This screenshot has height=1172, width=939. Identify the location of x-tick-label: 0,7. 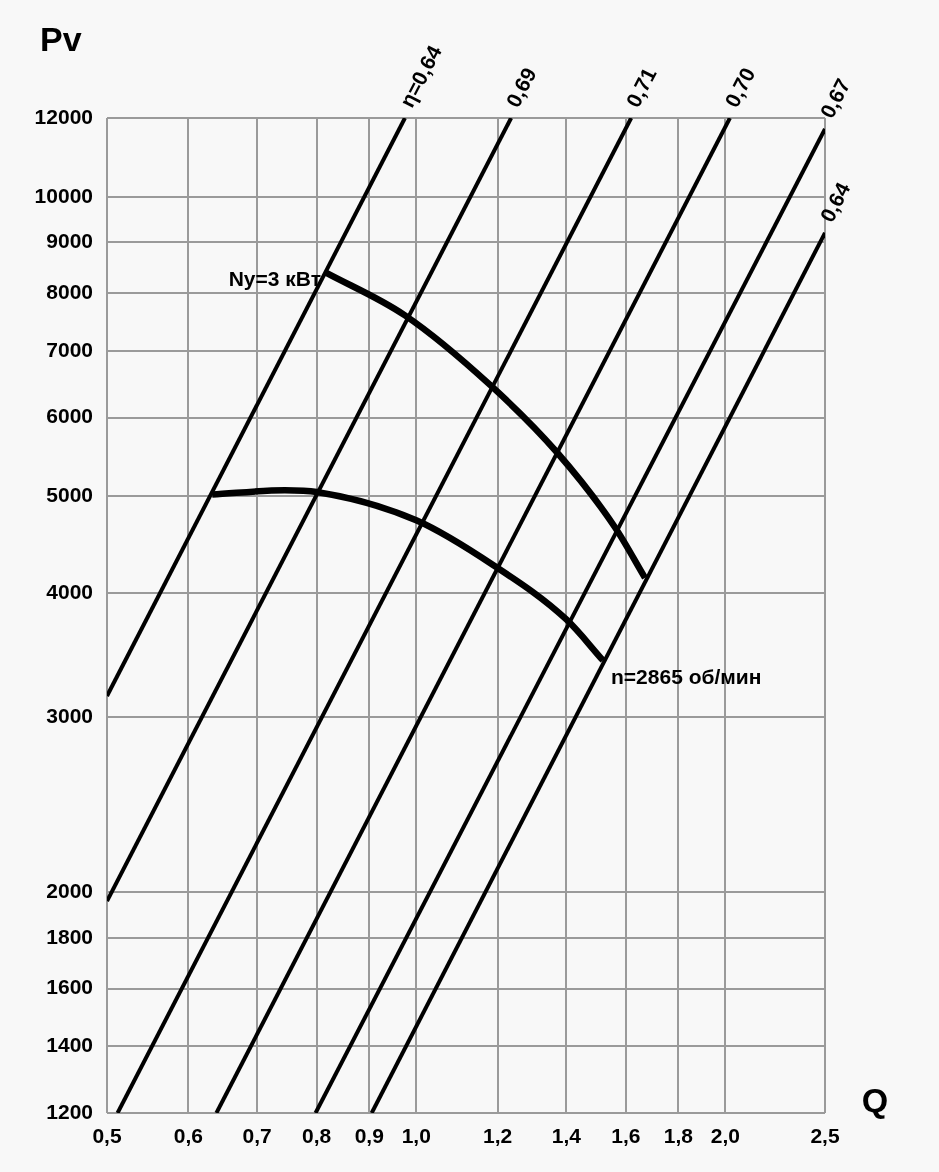
(257, 1136).